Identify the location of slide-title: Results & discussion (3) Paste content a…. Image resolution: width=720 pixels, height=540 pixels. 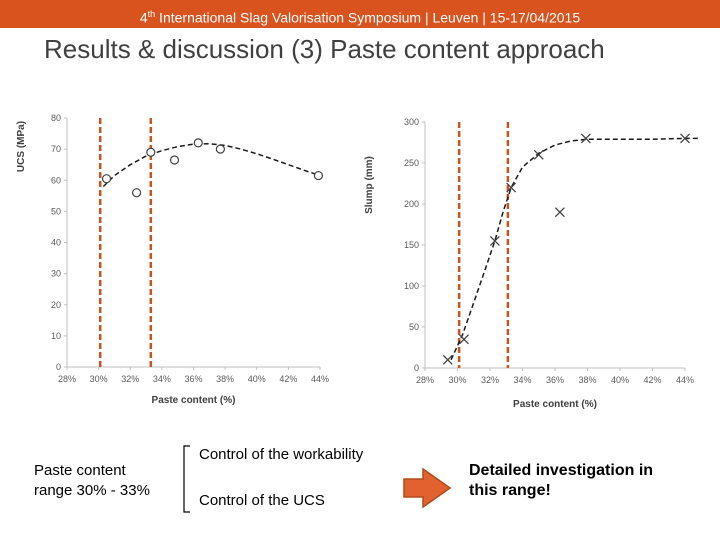
(324, 49).